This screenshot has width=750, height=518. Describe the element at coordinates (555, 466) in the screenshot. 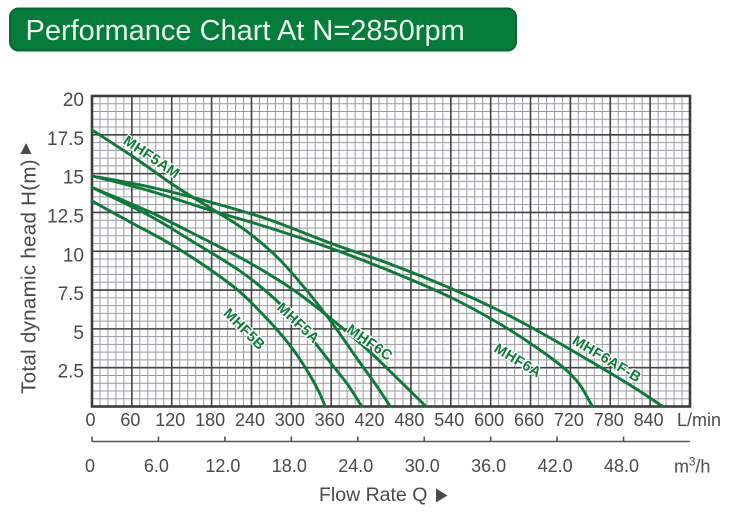

I see `svg-text: 42.0` at that location.